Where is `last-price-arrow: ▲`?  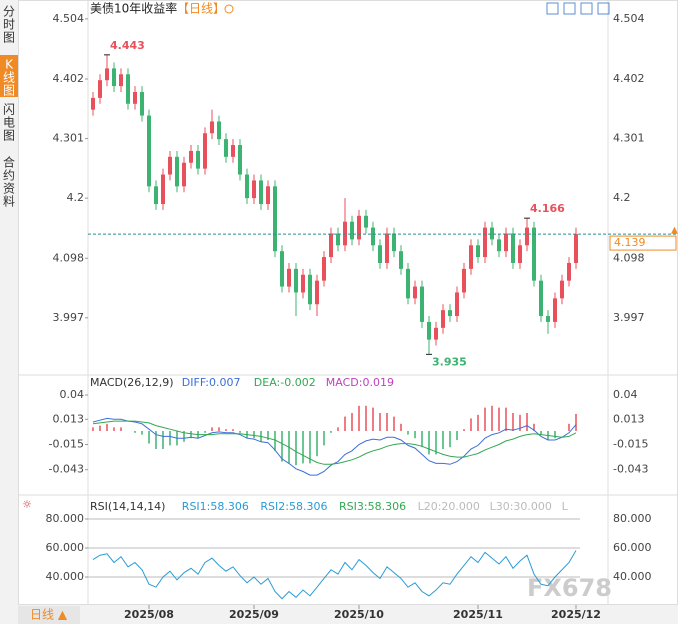
last-price-arrow: ▲ is located at coordinates (674, 231).